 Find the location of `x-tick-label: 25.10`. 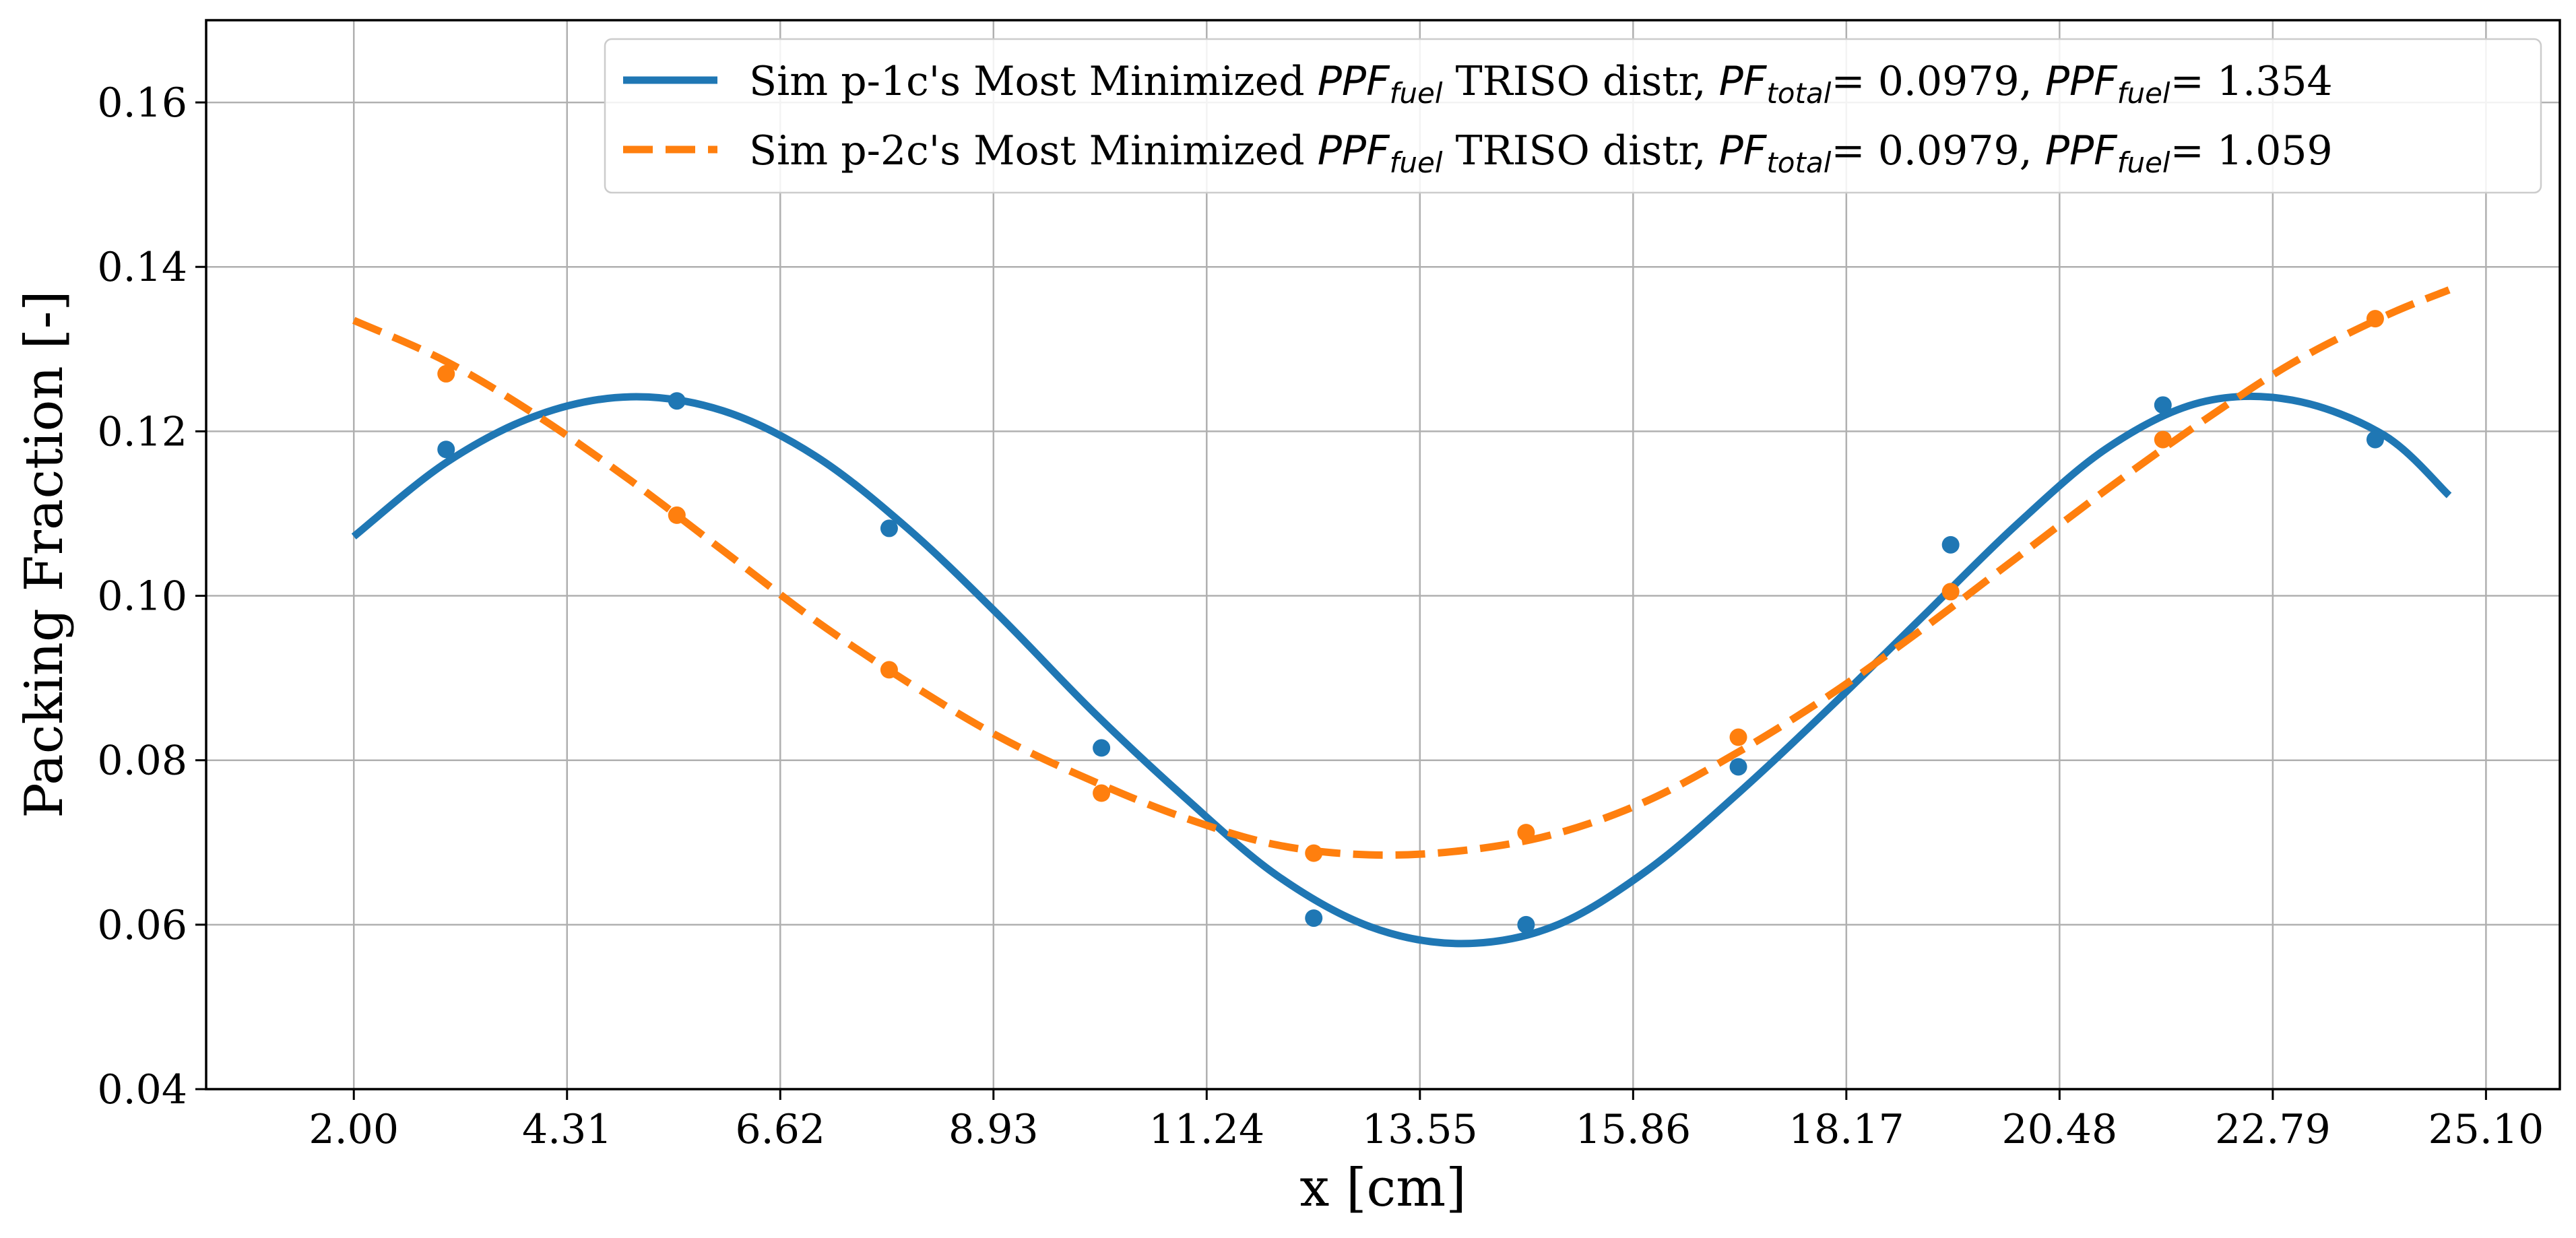

x-tick-label: 25.10 is located at coordinates (2486, 1129).